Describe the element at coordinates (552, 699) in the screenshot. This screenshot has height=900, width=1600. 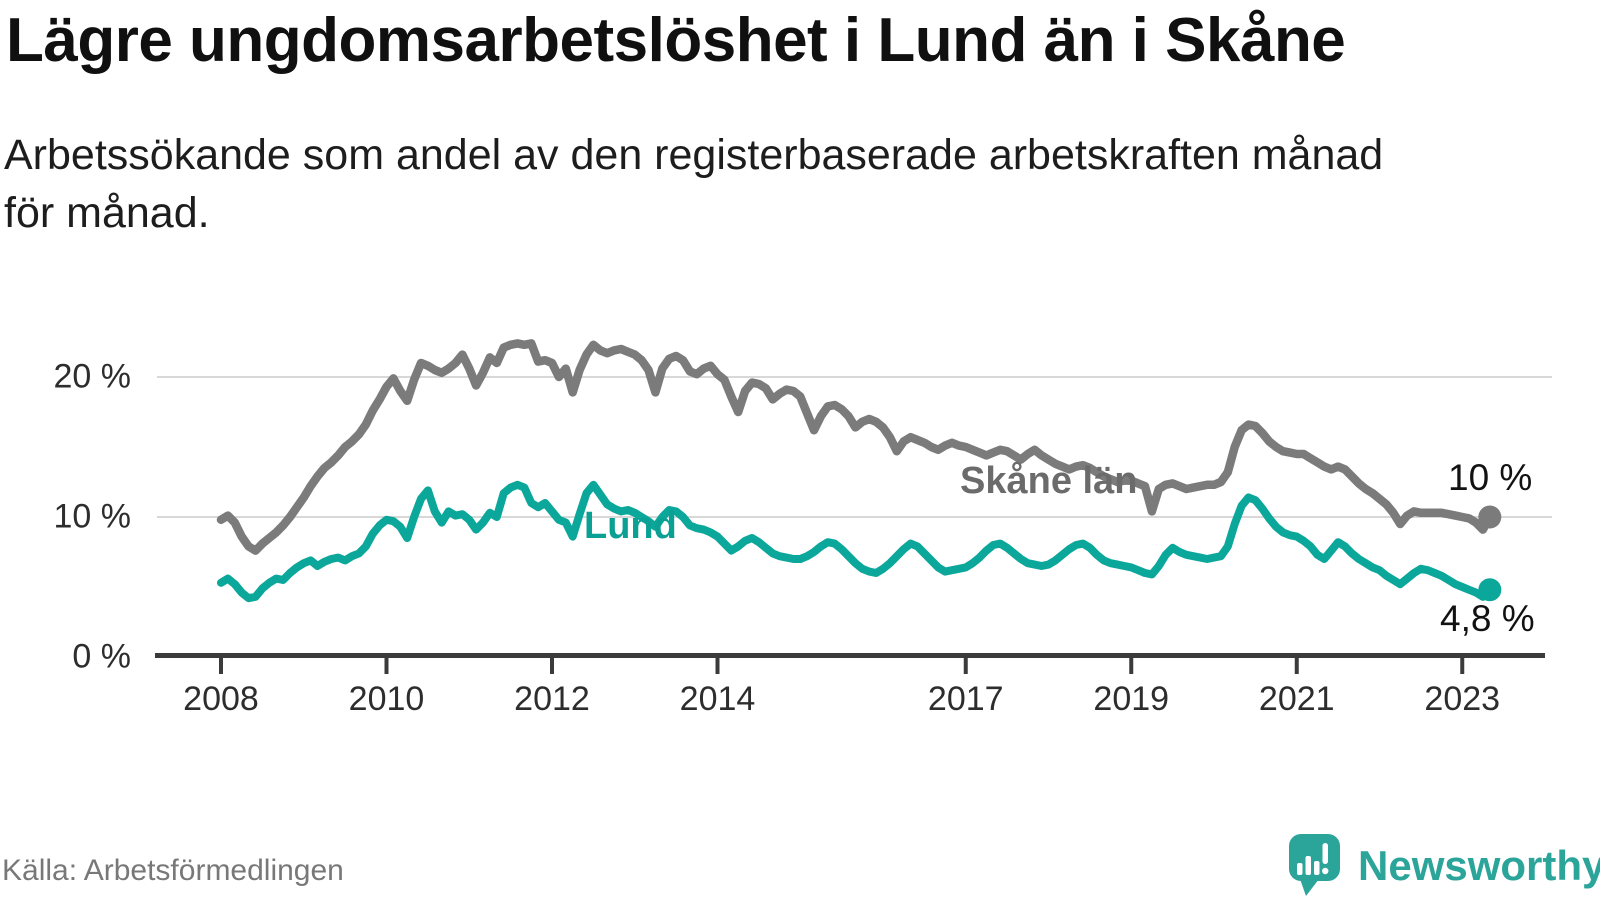
I see `x-axis-tick-label: 2012` at that location.